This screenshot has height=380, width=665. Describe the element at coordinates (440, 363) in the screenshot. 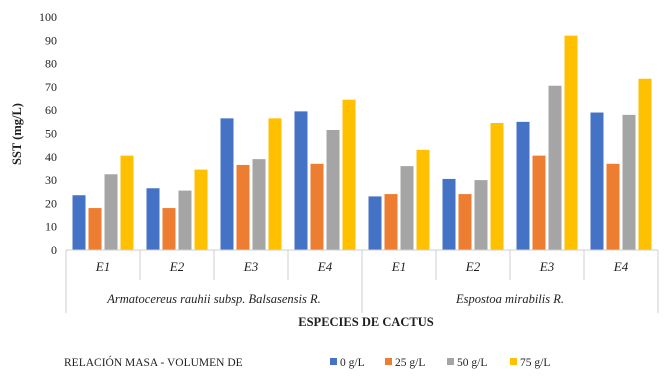

I see `legend-items: 0 g/L 25 g/L 50 g/L 75 g/L` at that location.